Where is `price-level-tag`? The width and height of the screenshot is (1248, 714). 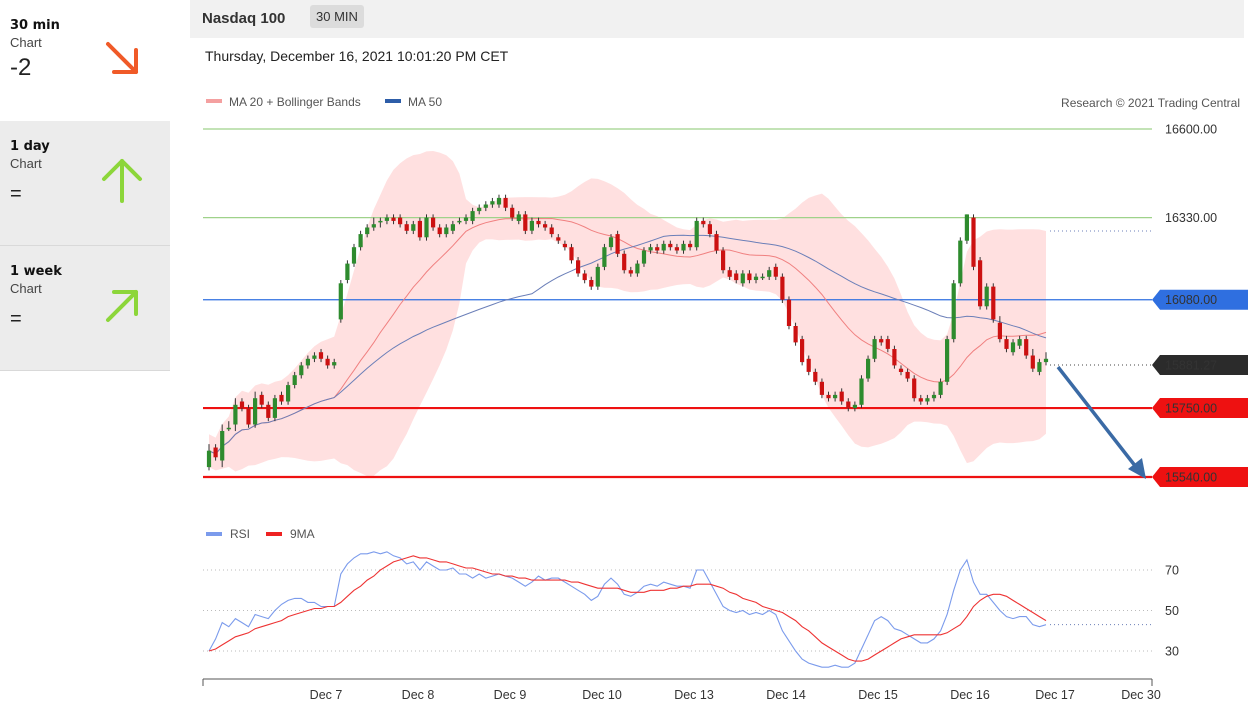 price-level-tag is located at coordinates (1200, 299).